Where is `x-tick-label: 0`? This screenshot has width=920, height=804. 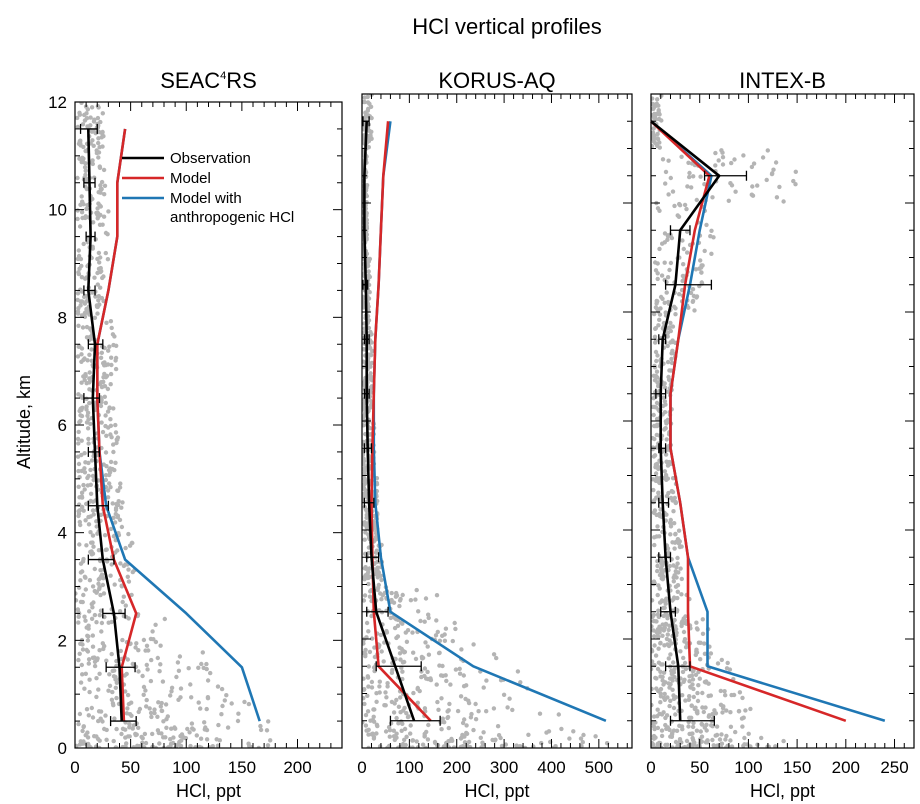
x-tick-label: 0 is located at coordinates (650, 767).